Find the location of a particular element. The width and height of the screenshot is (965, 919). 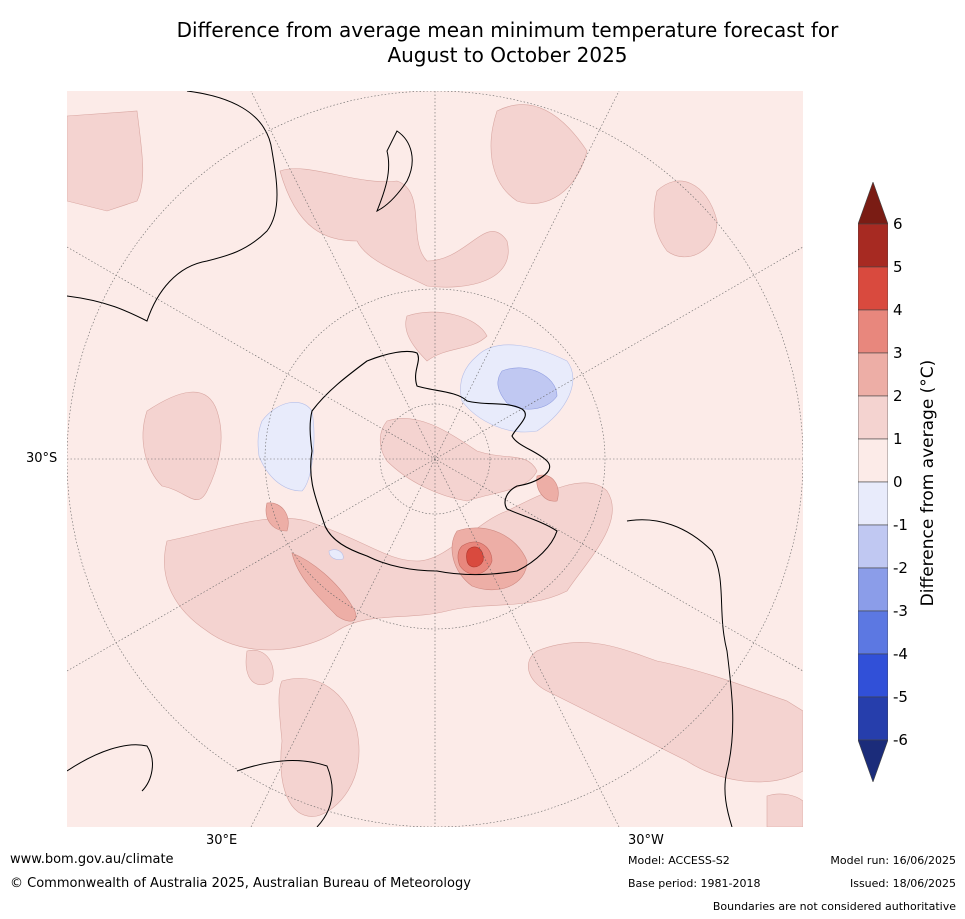

warm-patch-east-pacific is located at coordinates (685, 219).